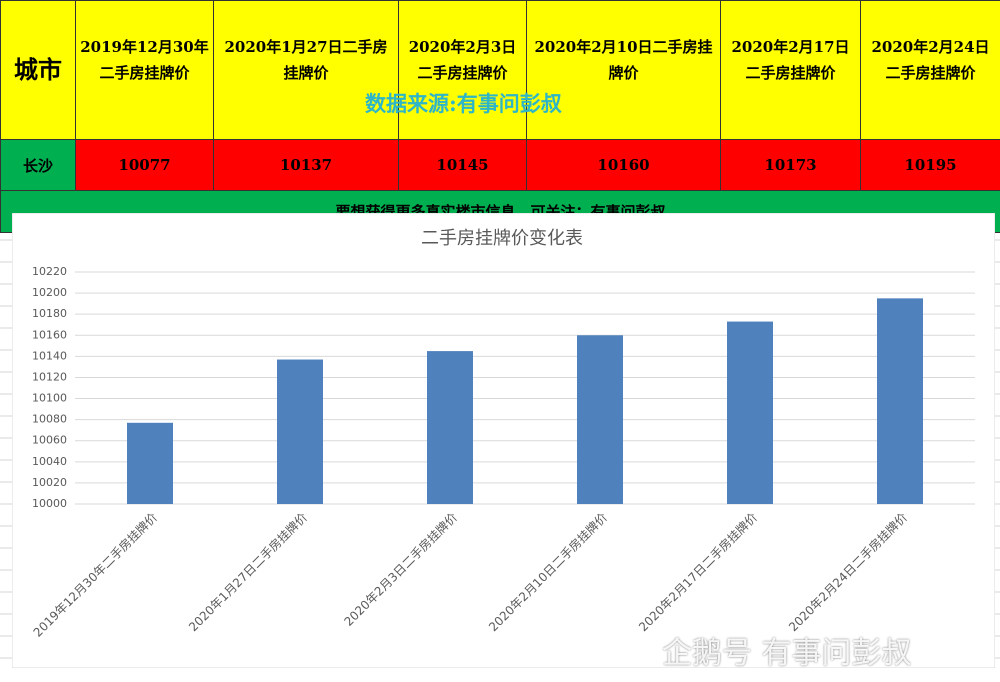  Describe the element at coordinates (49, 355) in the screenshot. I see `y-tick-label: 10140` at that location.